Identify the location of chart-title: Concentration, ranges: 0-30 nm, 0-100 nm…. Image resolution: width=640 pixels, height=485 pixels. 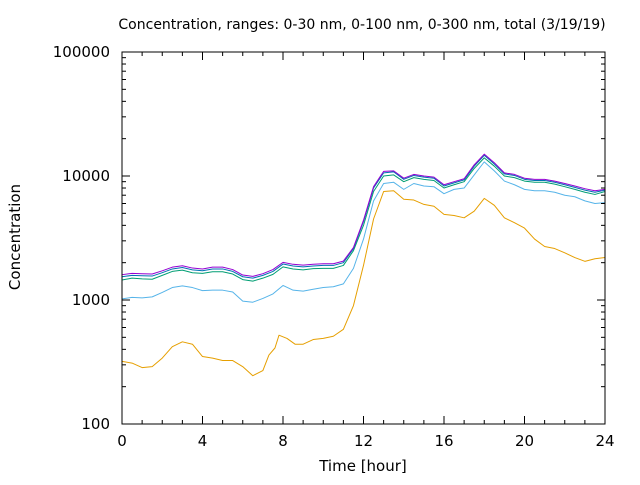
(361, 25).